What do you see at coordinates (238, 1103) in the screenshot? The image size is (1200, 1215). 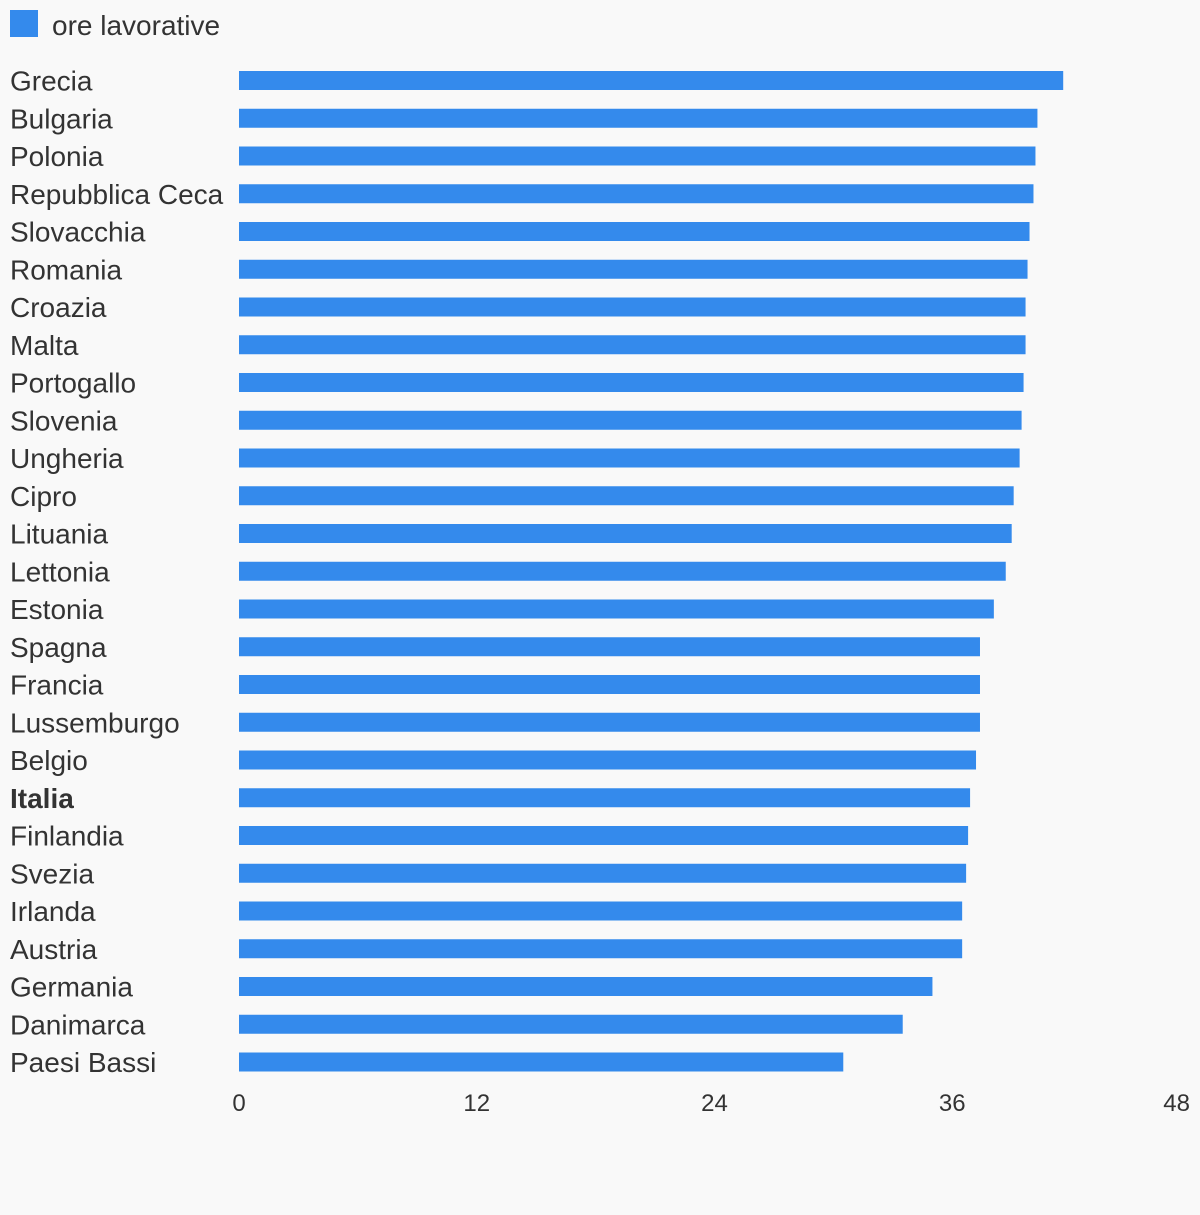 I see `x-tick-label: 0` at bounding box center [238, 1103].